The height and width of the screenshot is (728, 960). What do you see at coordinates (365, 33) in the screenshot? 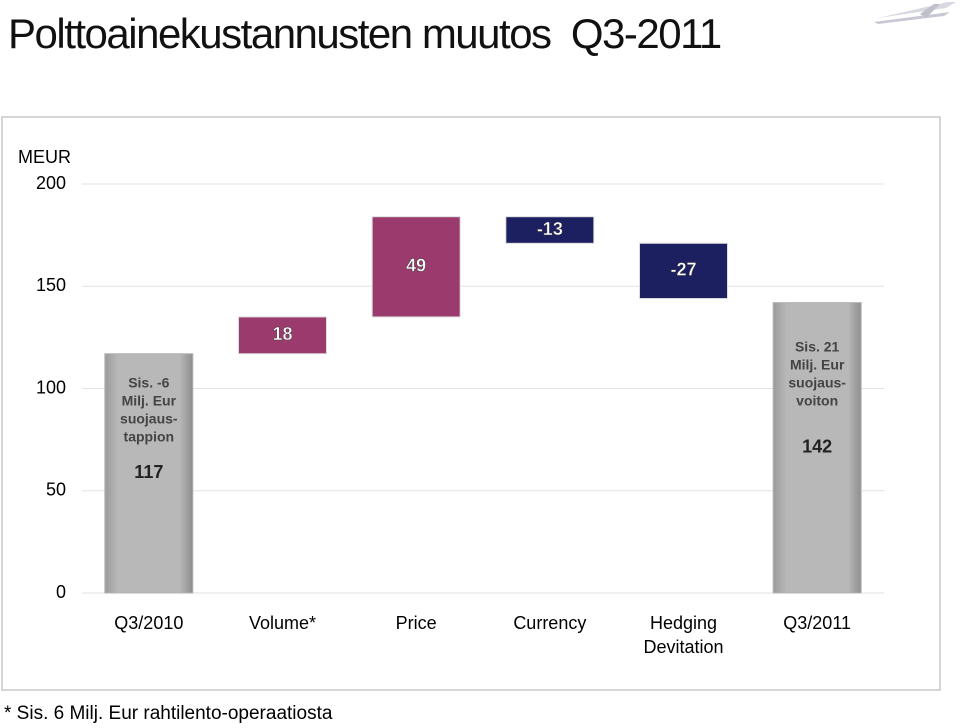
I see `slide-title: Polttoainekustannusten muutos Q3-2011` at bounding box center [365, 33].